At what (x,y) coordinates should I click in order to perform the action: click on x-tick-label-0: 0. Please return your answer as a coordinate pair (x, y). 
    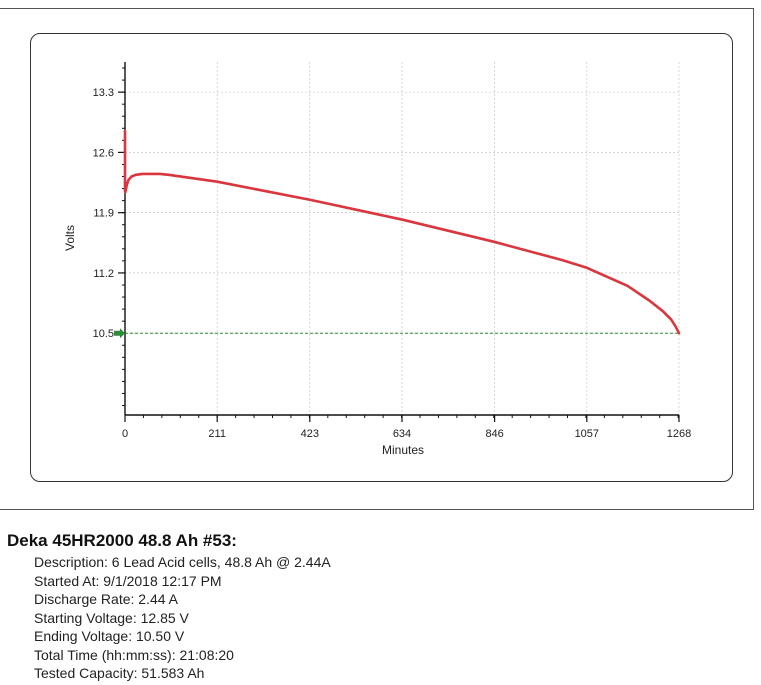
    Looking at the image, I should click on (125, 434).